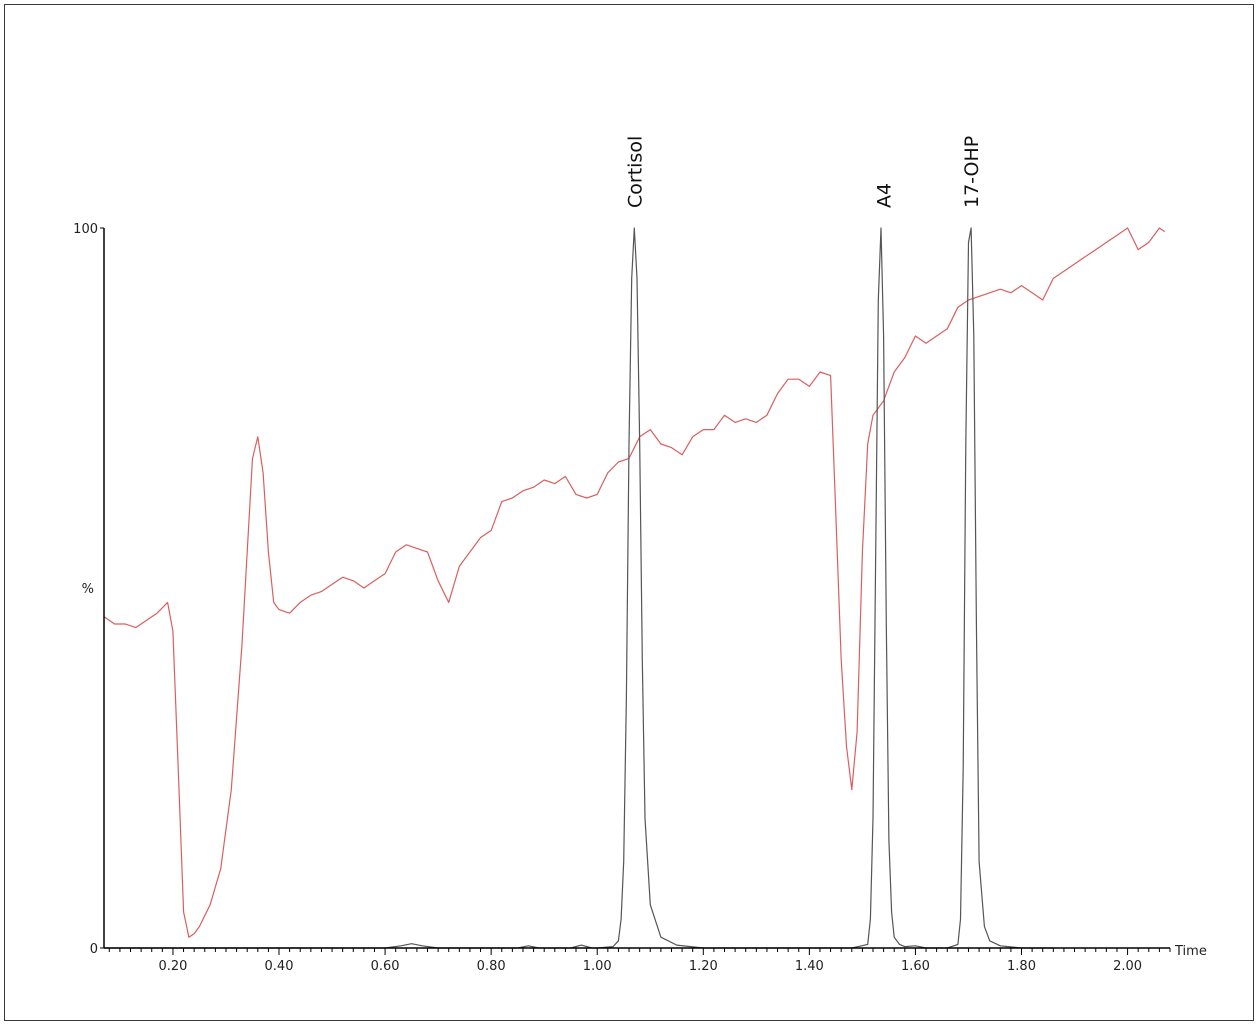 The width and height of the screenshot is (1260, 1027). I want to click on peak-label: A4, so click(885, 195).